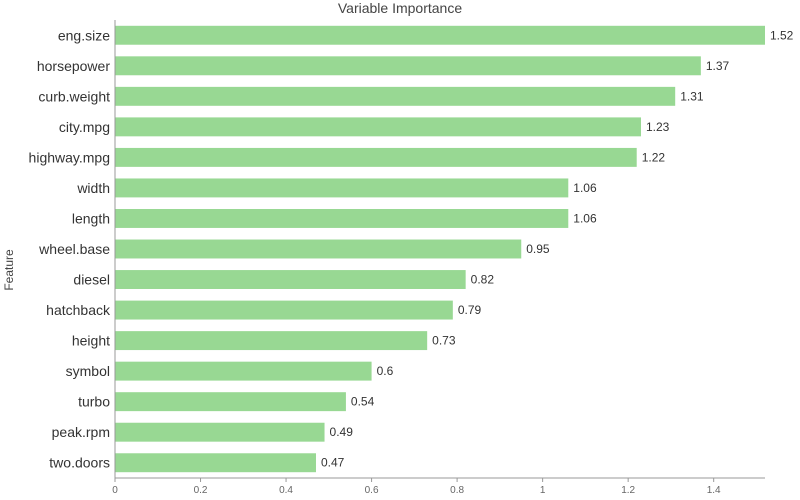 The height and width of the screenshot is (500, 800). I want to click on bar-symbol, so click(243, 371).